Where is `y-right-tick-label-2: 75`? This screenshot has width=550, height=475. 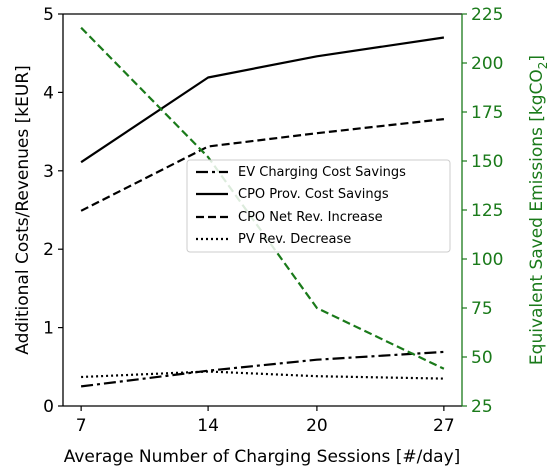
y-right-tick-label-2: 75 is located at coordinates (482, 309).